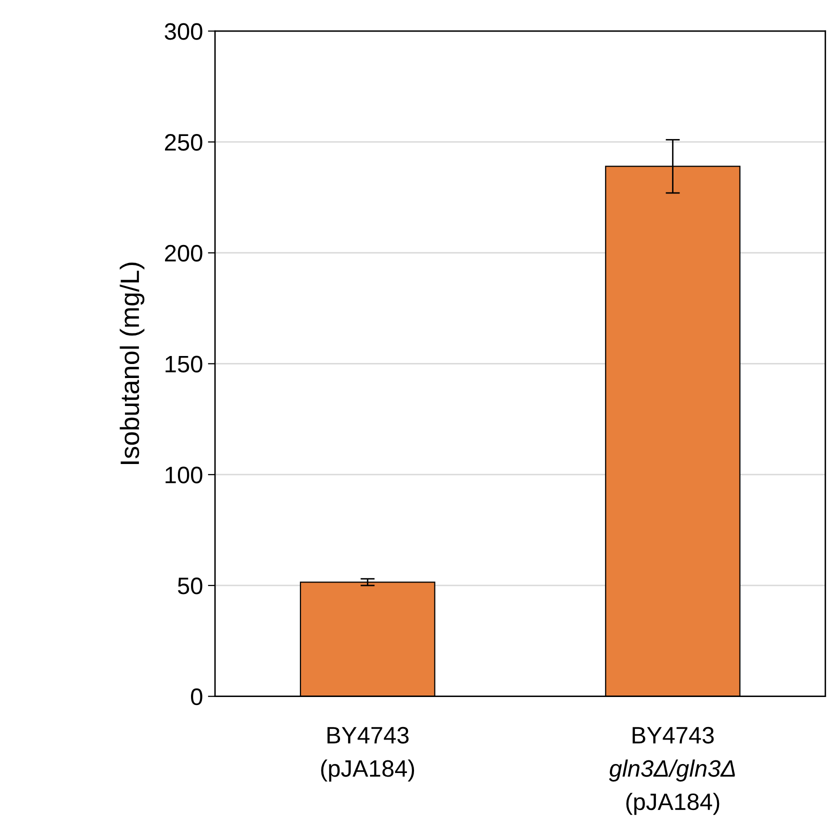 This screenshot has width=827, height=840. What do you see at coordinates (184, 364) in the screenshot?
I see `y-tick-label: 150` at bounding box center [184, 364].